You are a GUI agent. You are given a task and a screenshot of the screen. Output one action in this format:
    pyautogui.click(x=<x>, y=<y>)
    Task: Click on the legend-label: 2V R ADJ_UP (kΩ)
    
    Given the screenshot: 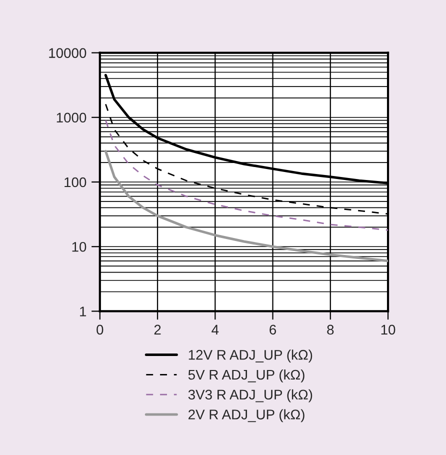 What is the action you would take?
    pyautogui.click(x=246, y=415)
    